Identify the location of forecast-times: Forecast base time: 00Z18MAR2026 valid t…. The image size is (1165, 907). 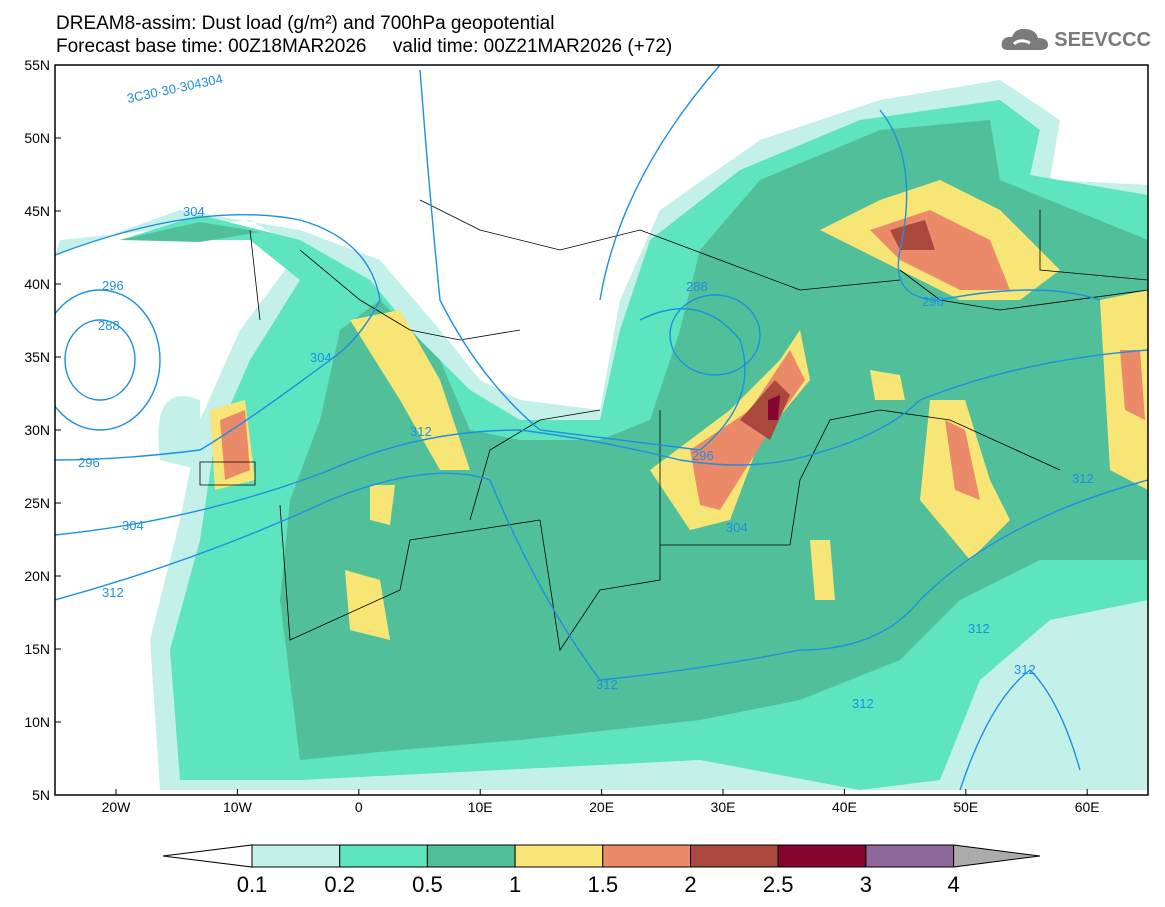
(364, 46).